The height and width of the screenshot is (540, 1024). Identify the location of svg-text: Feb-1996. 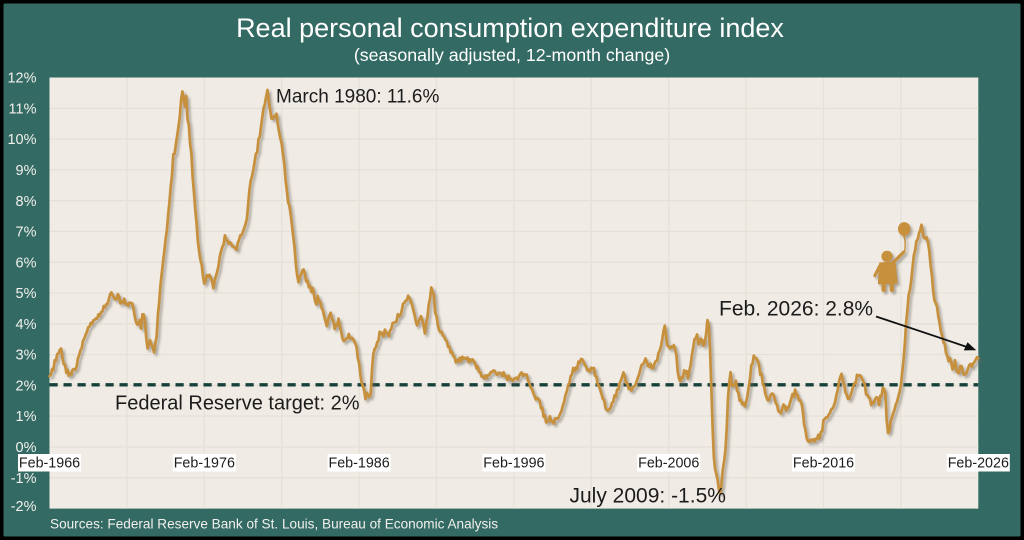
(513, 463).